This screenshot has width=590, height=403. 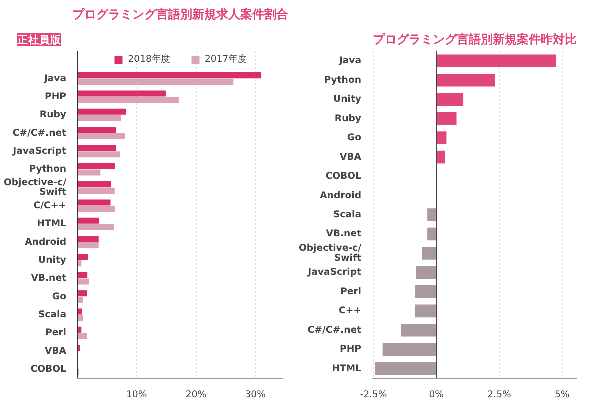 What do you see at coordinates (500, 395) in the screenshot?
I see `x-tick-label: 2.5%` at bounding box center [500, 395].